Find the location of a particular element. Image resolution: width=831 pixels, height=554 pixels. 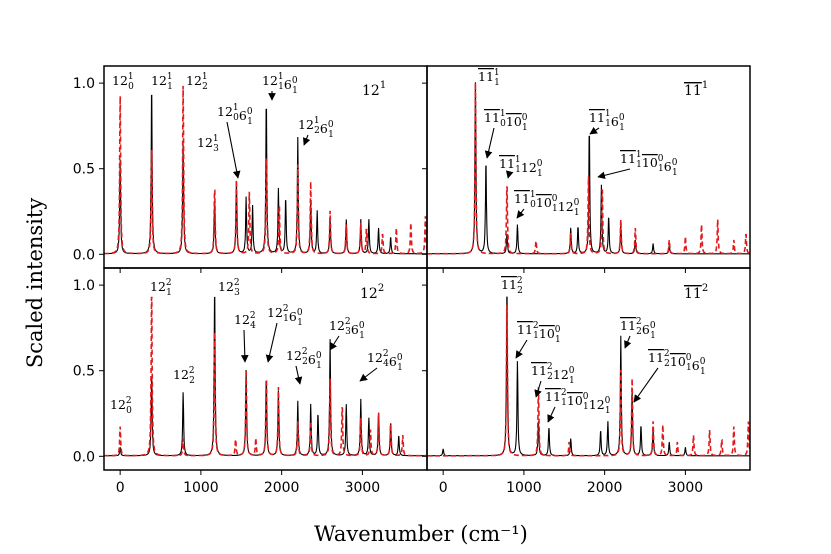

peak-annotation: 121 260 1 is located at coordinates (316, 128).